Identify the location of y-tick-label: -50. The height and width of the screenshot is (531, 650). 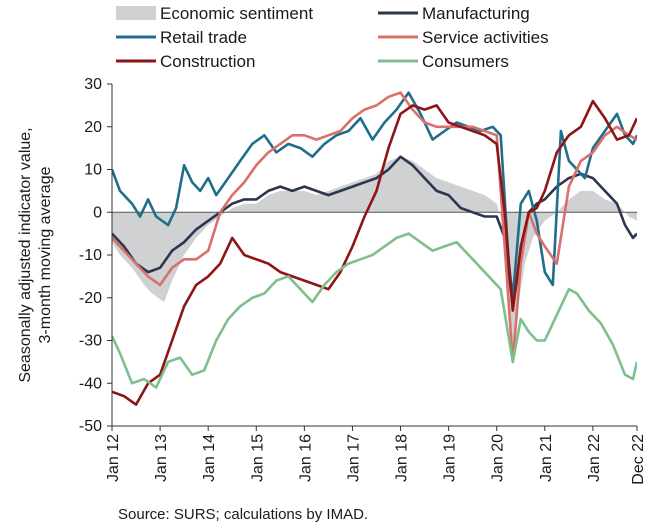
(90, 426).